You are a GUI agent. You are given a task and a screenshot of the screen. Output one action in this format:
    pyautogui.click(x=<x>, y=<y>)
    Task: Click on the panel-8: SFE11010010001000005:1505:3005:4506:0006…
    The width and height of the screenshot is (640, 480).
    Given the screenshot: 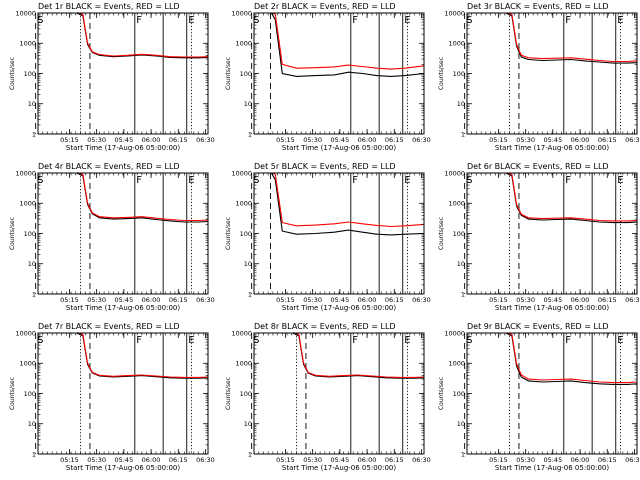 What is the action you would take?
    pyautogui.click(x=328, y=400)
    